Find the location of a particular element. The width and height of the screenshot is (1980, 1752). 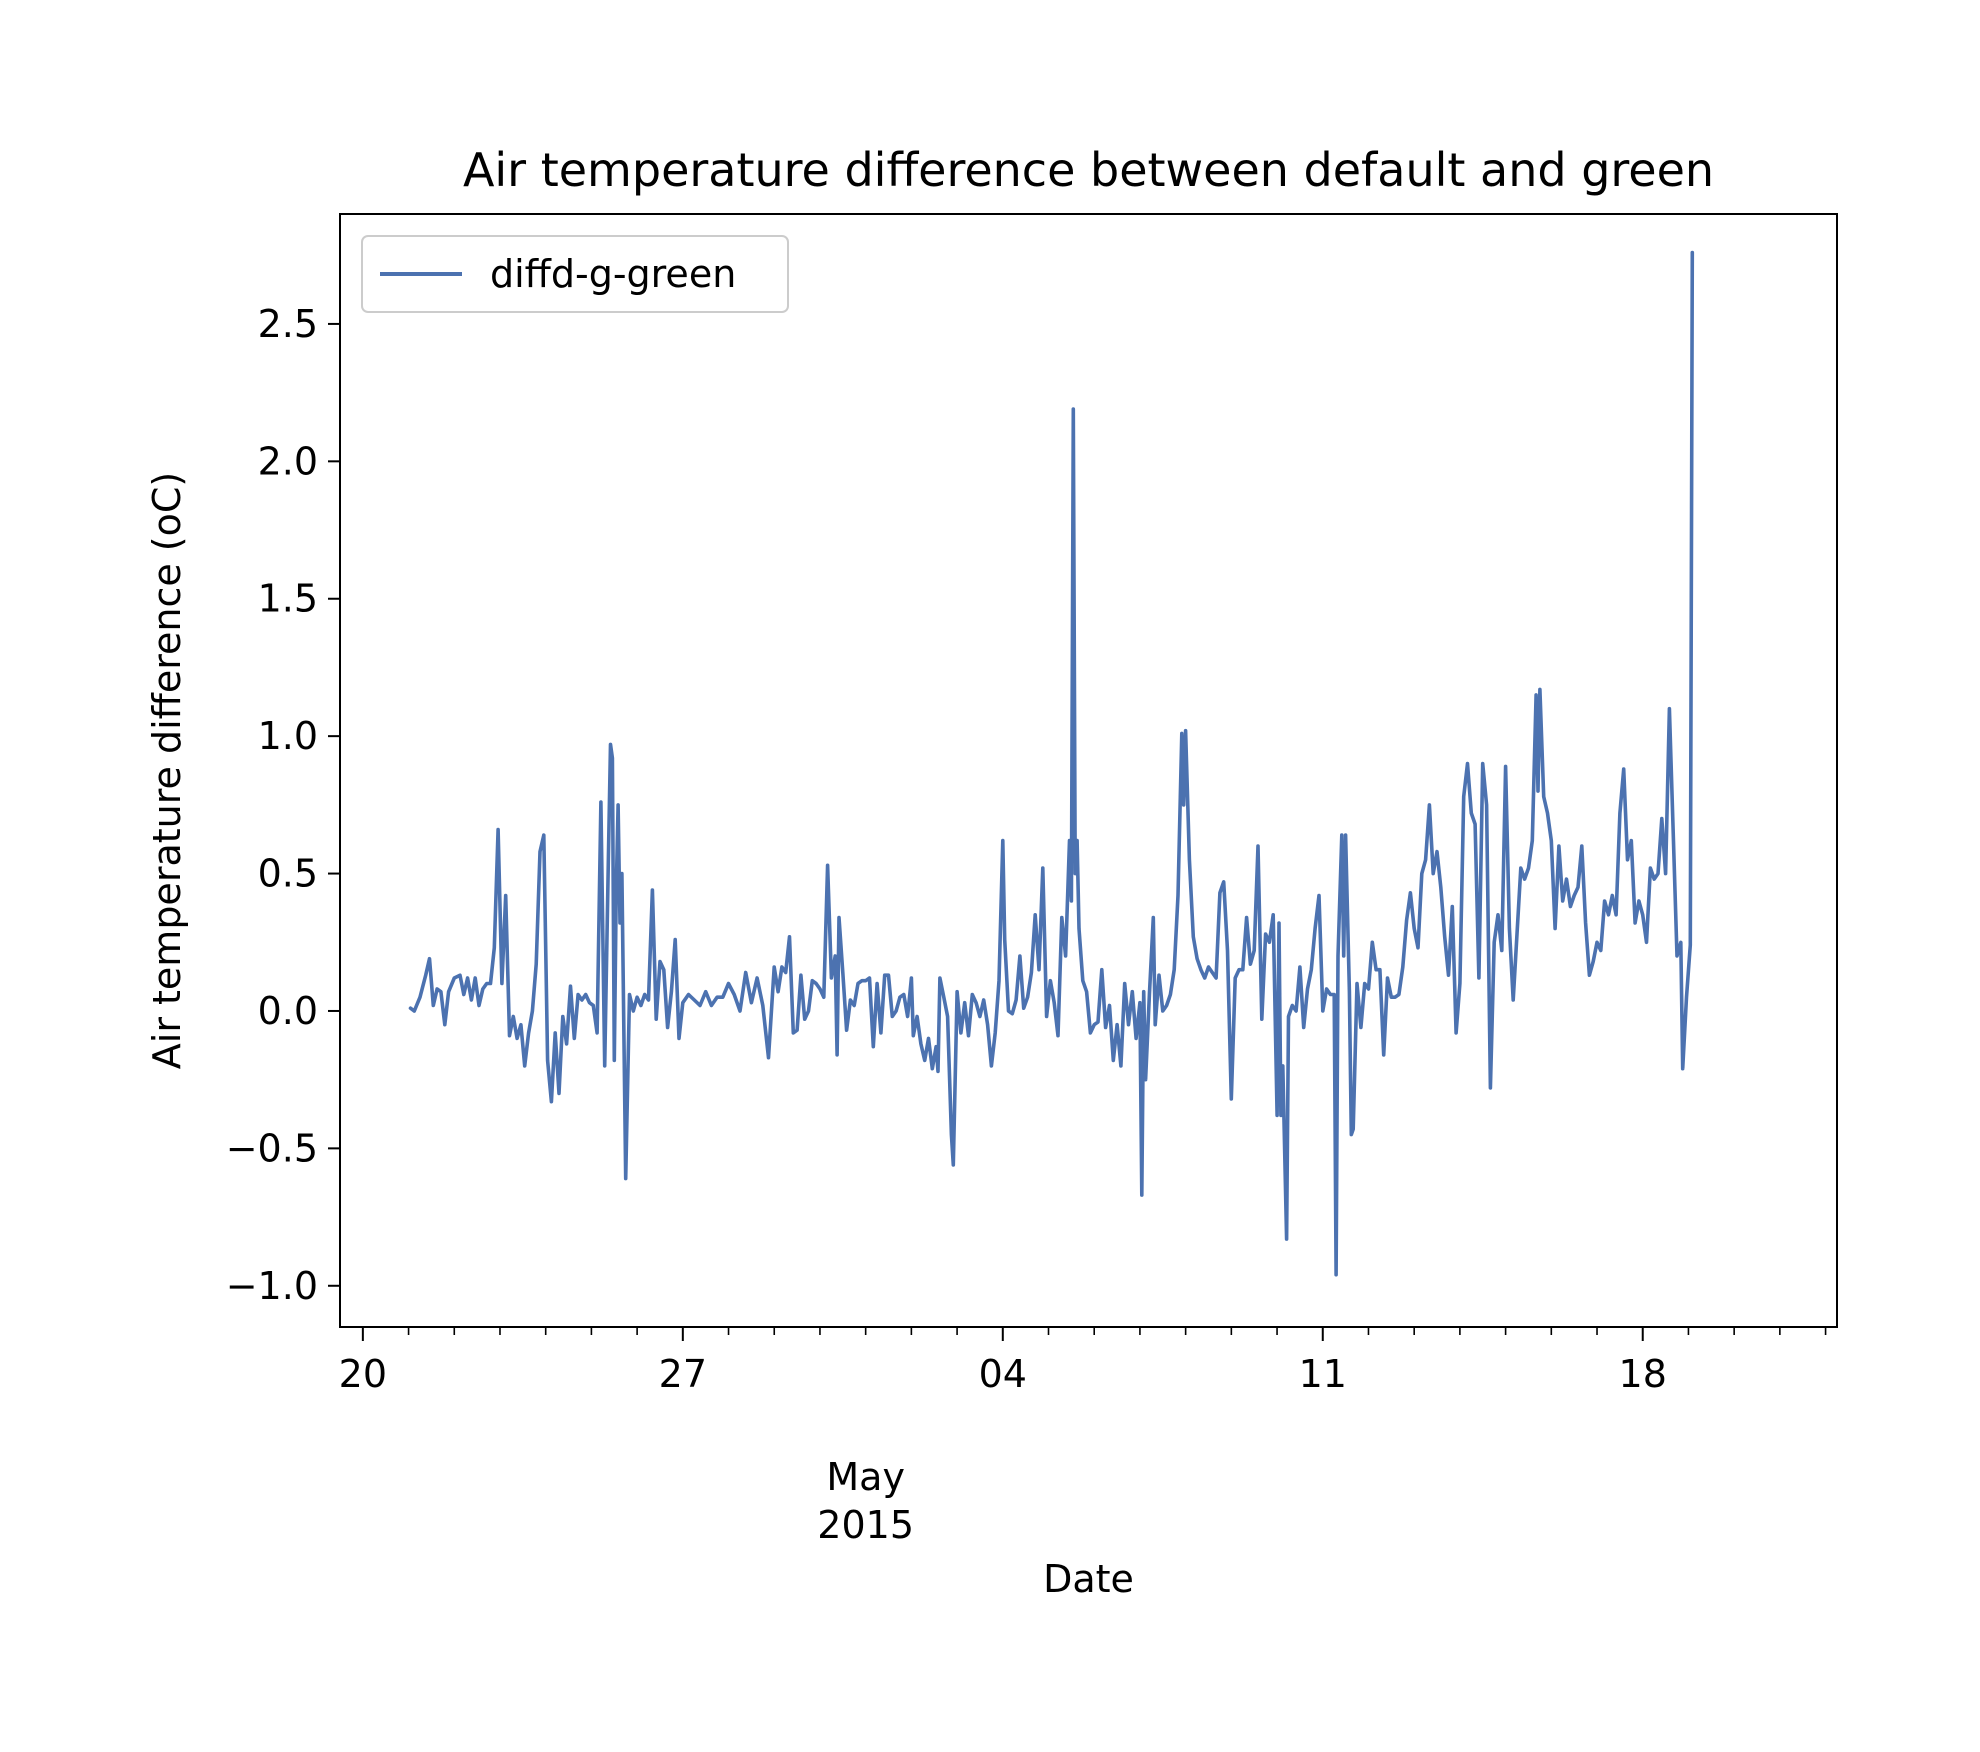

legend: diffd-g-green is located at coordinates (575, 274).